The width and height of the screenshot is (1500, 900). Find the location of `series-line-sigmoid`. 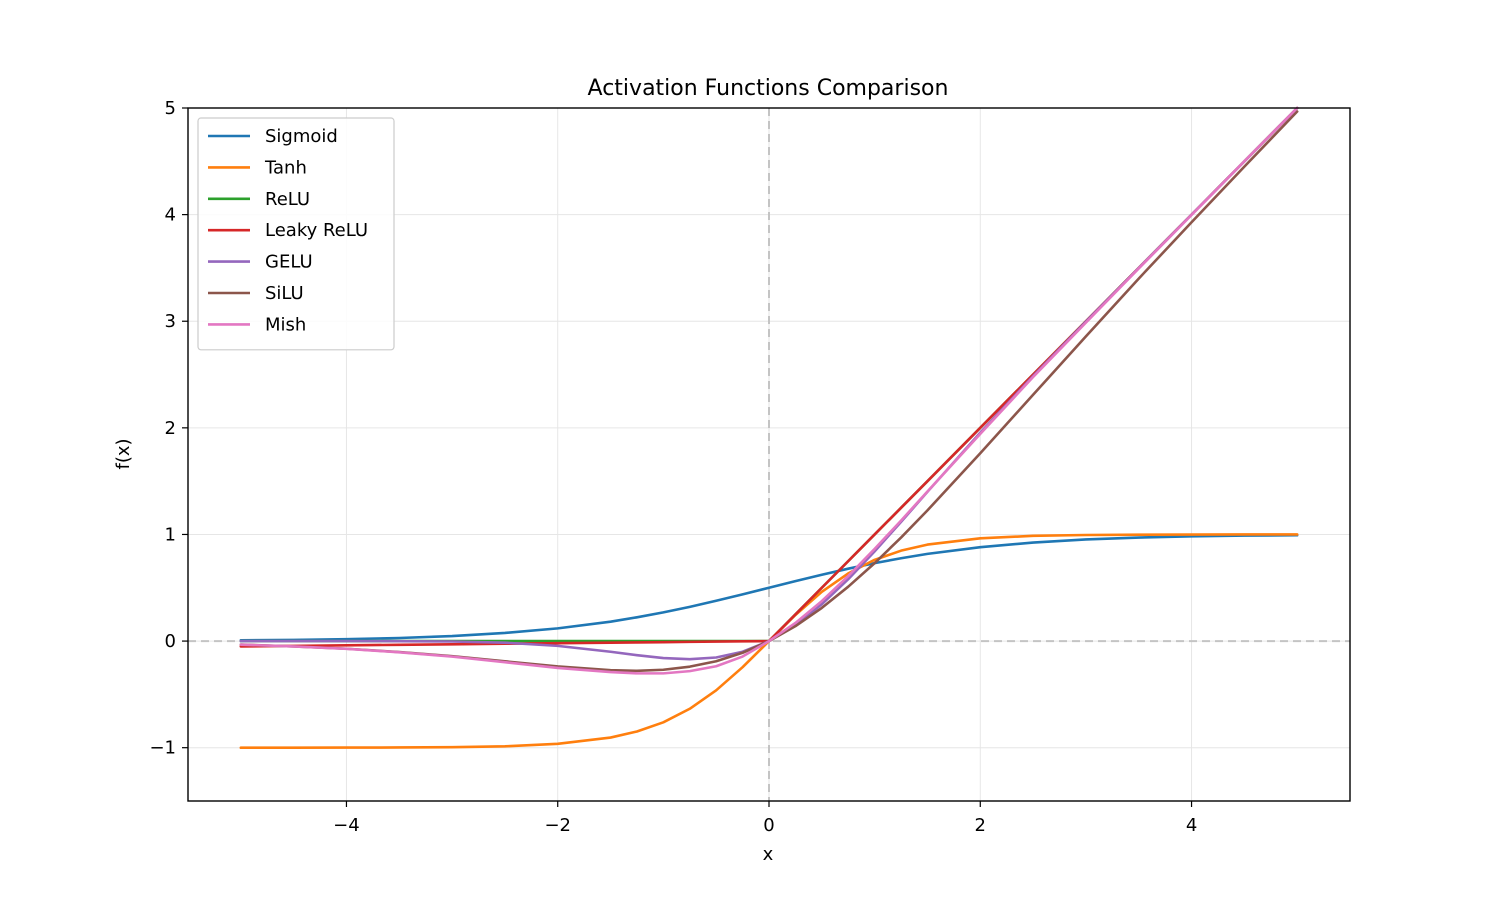

series-line-sigmoid is located at coordinates (769, 587).